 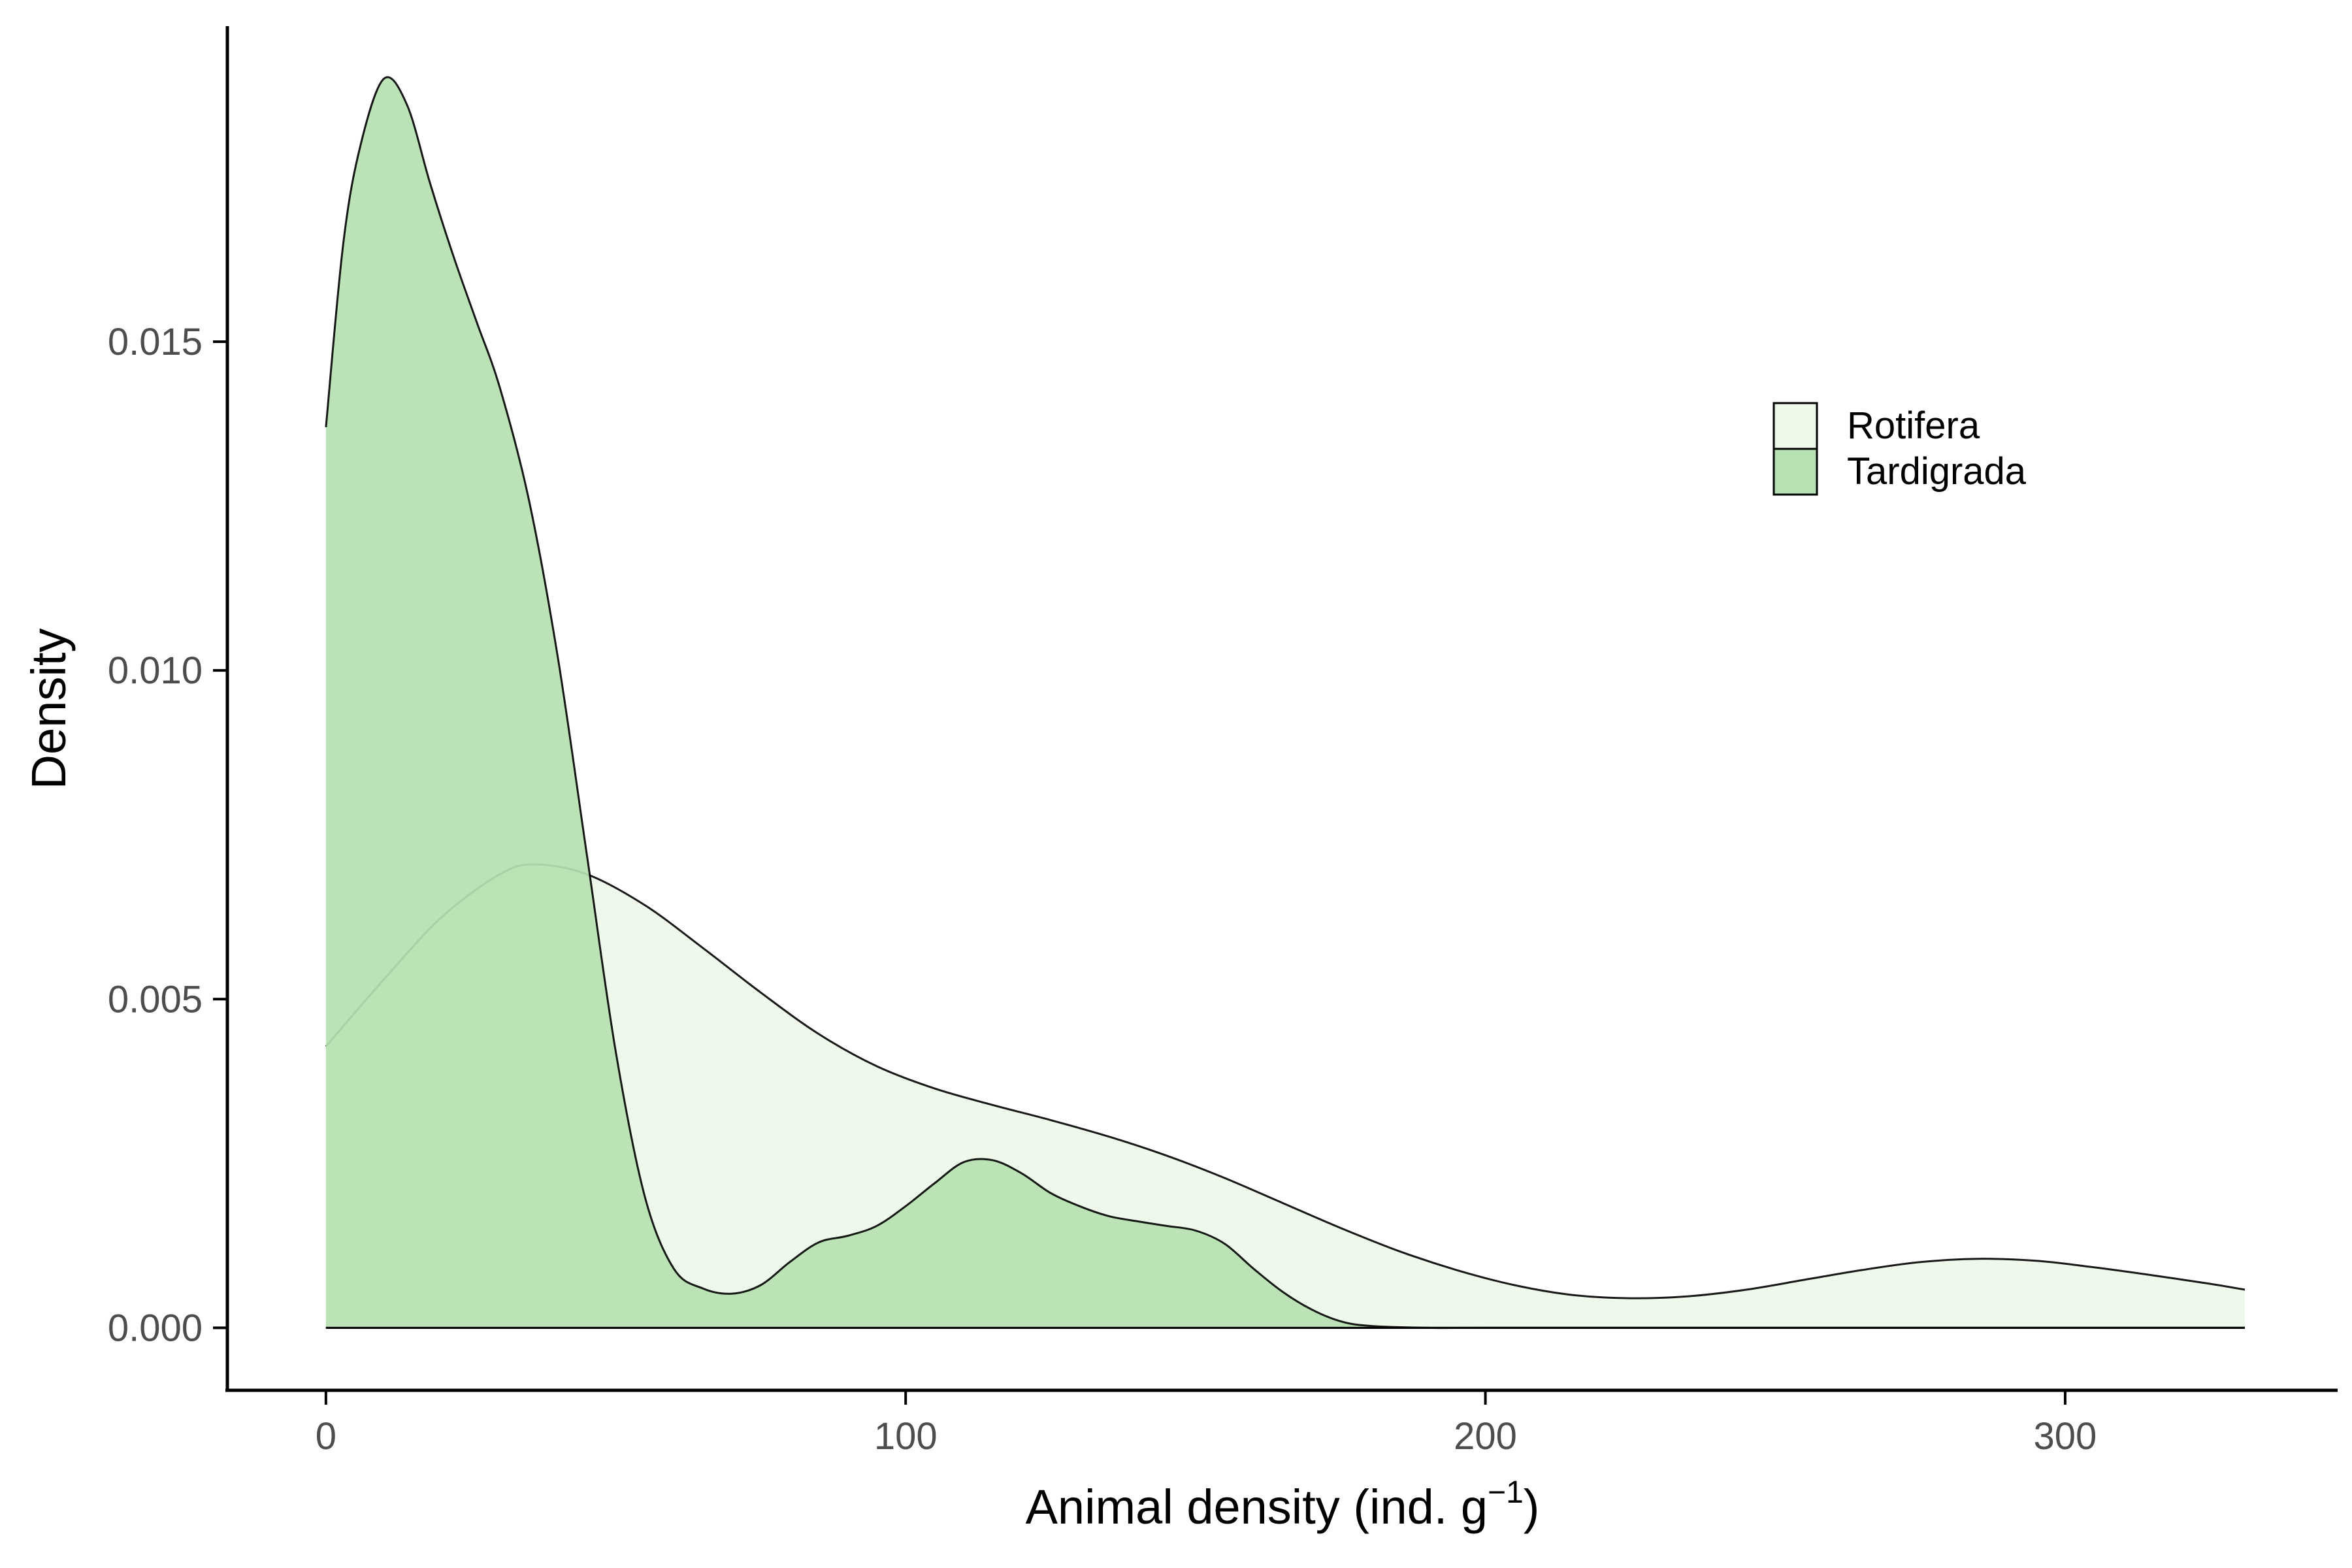 What do you see at coordinates (1206, 1424) in the screenshot?
I see `x-axis-ticks: 0 100 200 300` at bounding box center [1206, 1424].